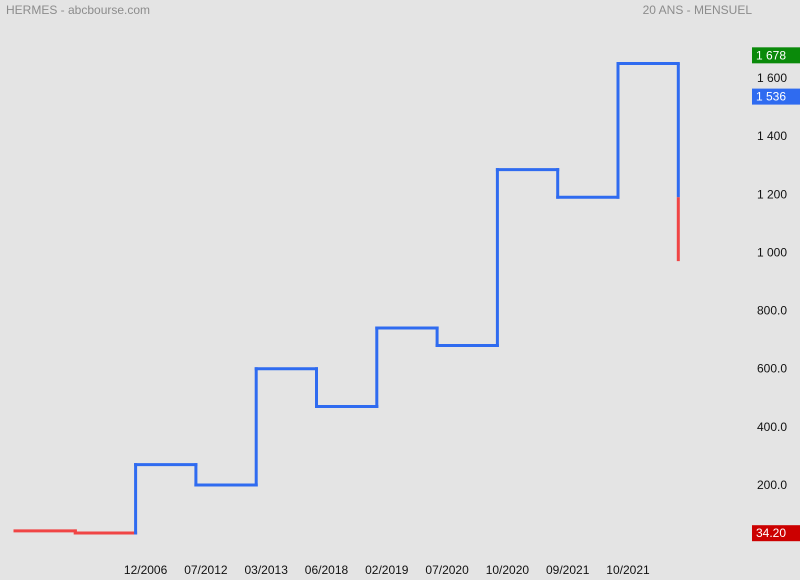 Image resolution: width=800 pixels, height=580 pixels. I want to click on x-tick-label: 09/2021, so click(568, 570).